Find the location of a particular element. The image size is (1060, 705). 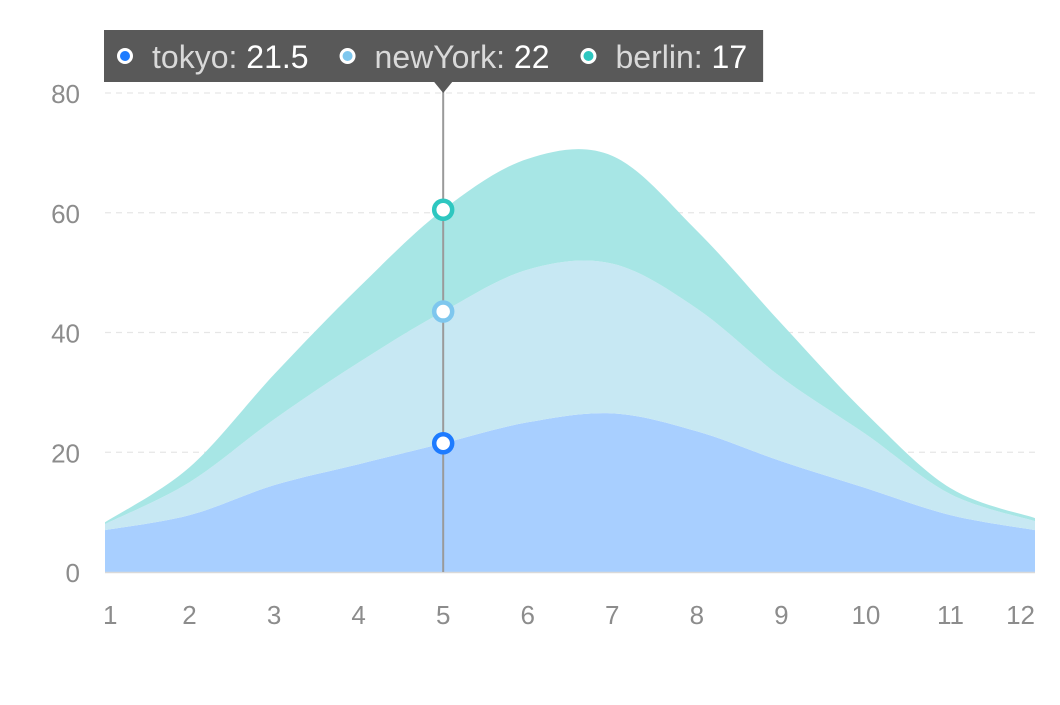

x-tick-label: 5 is located at coordinates (443, 615).